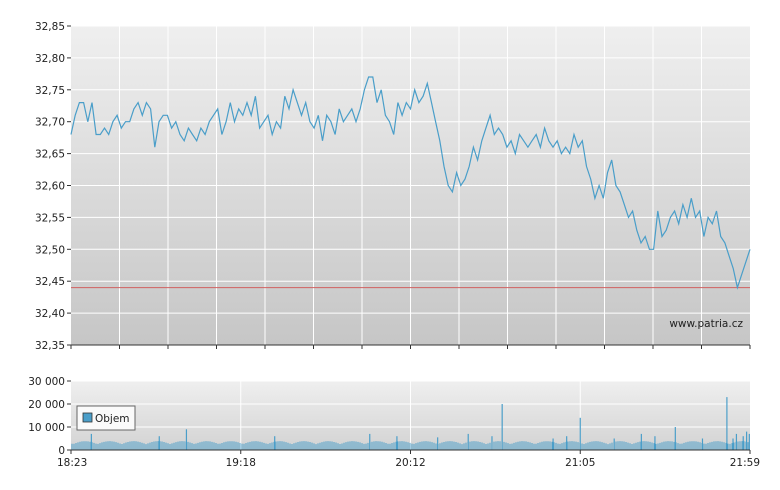 Image resolution: width=780 pixels, height=490 pixels. What do you see at coordinates (50, 187) in the screenshot?
I see `price-y-tick-label: 32,60` at bounding box center [50, 187].